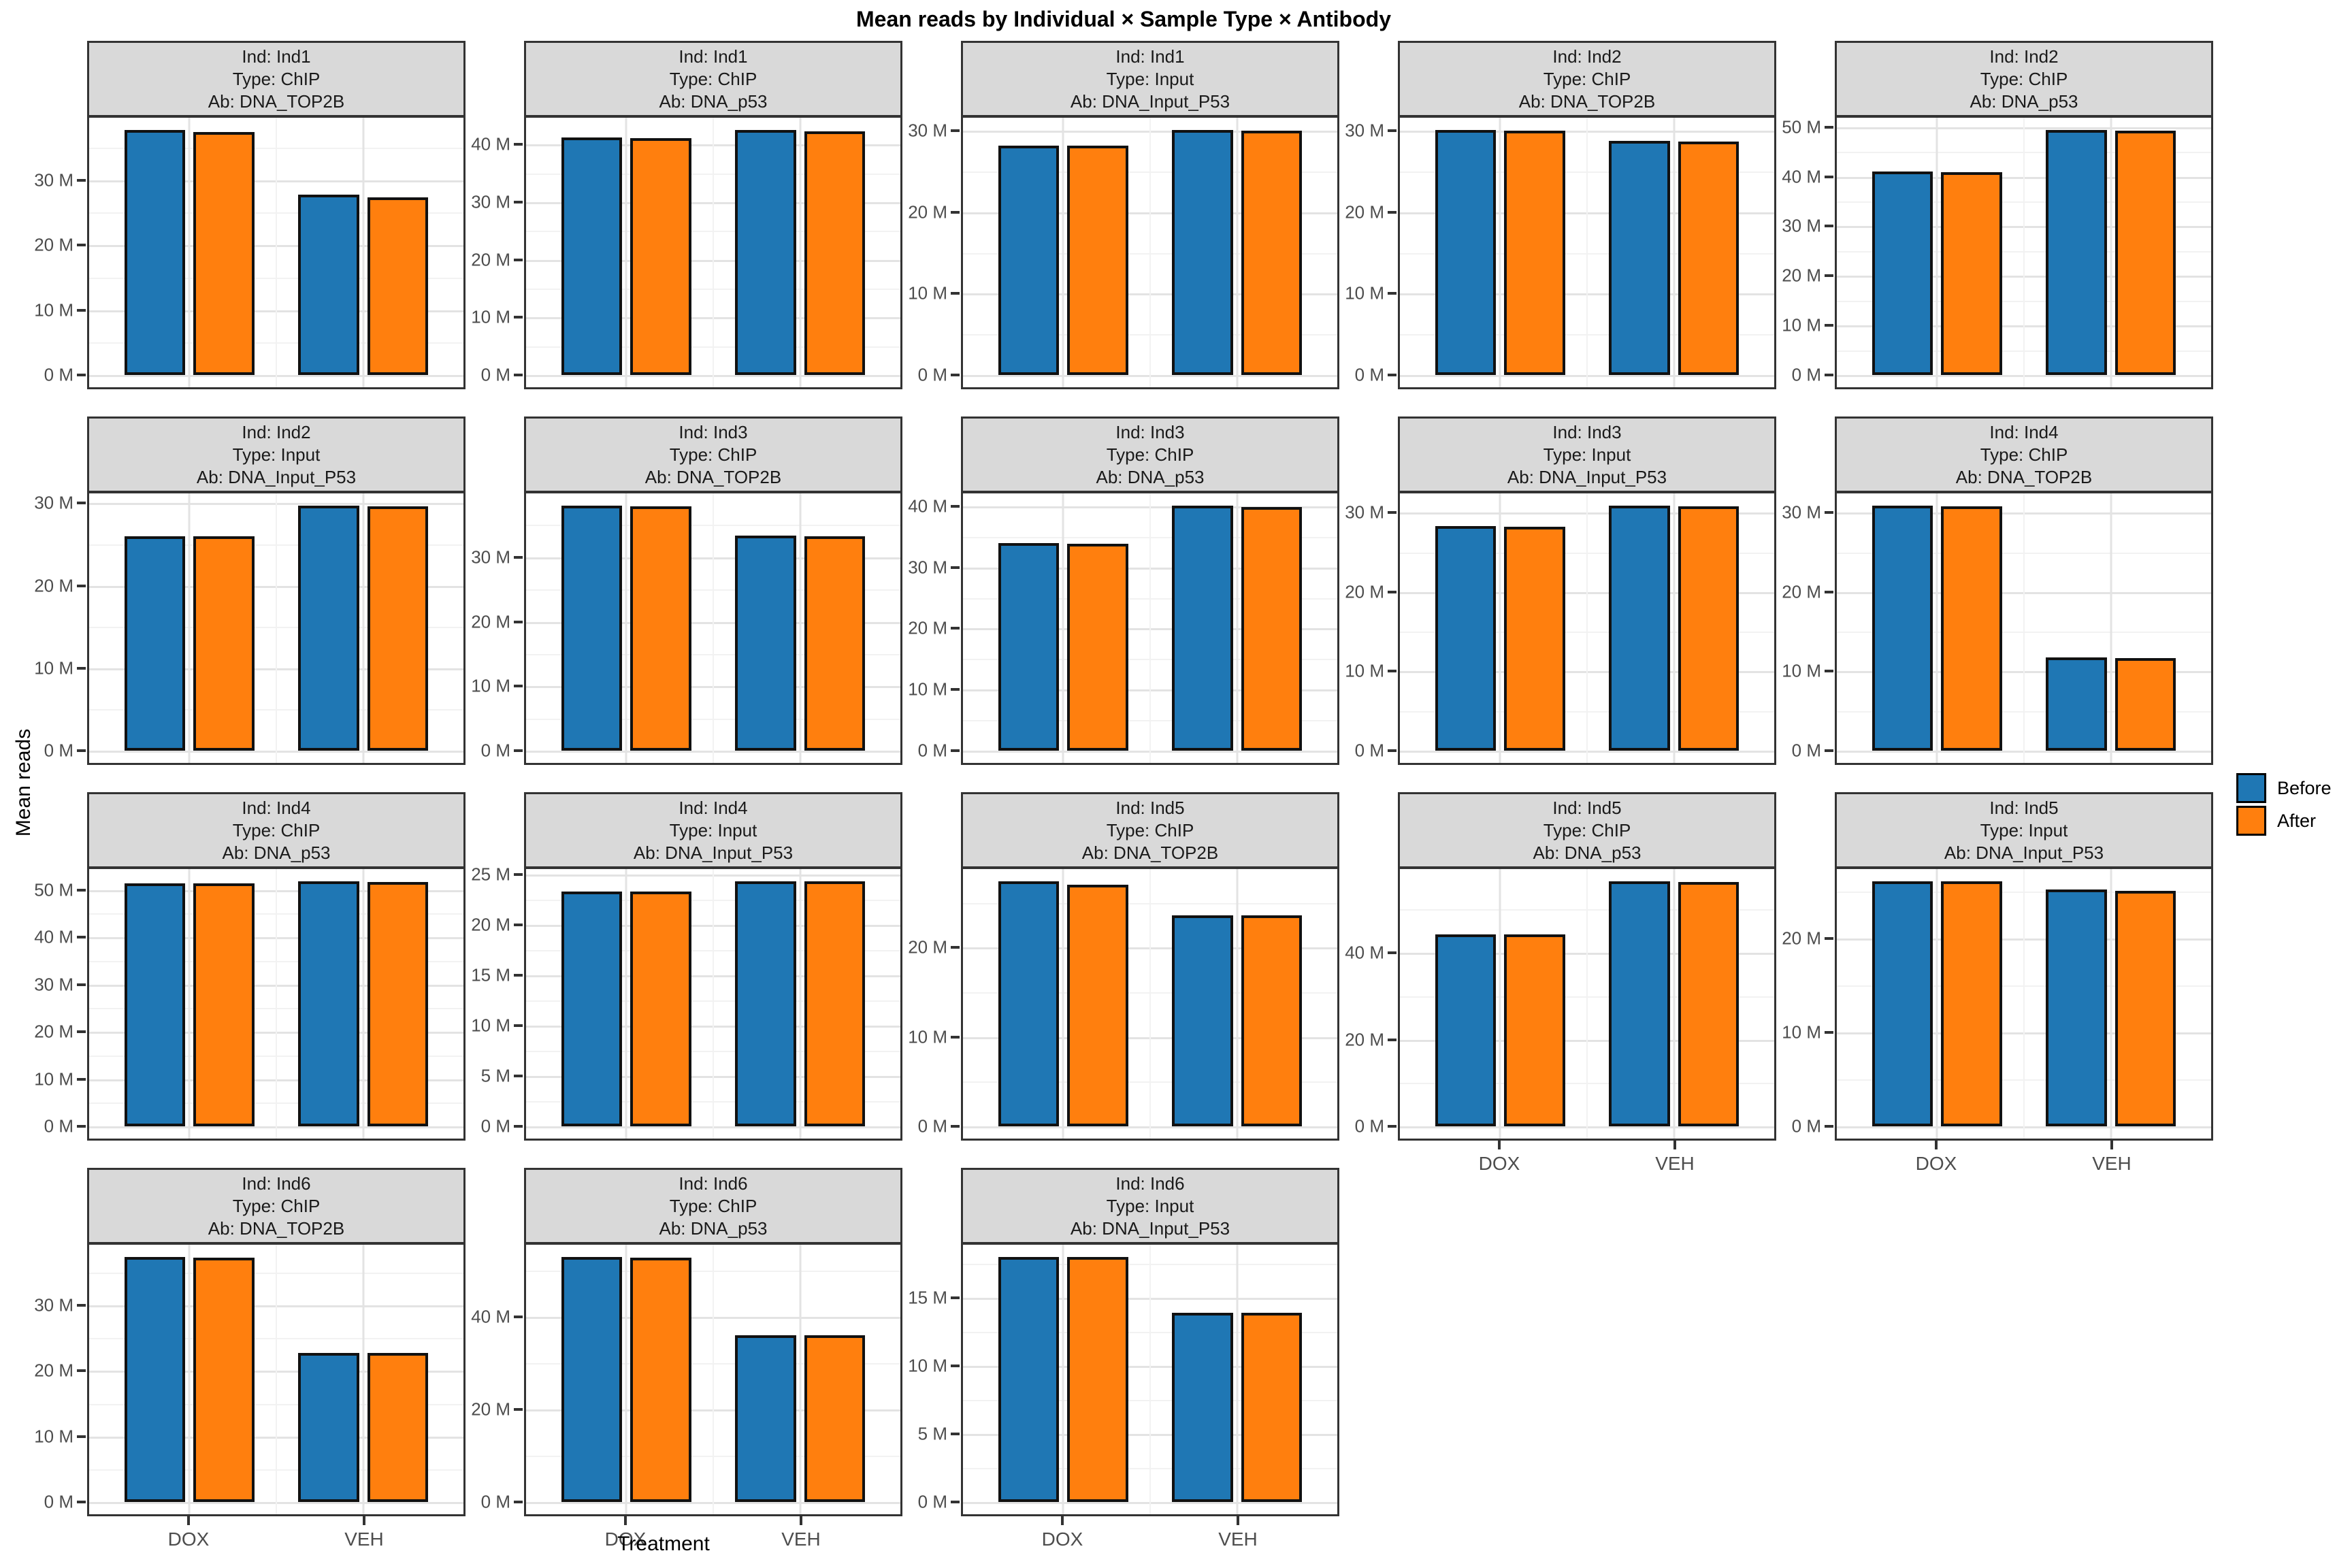 The width and height of the screenshot is (2352, 1568). What do you see at coordinates (714, 1183) in the screenshot?
I see `facet-strip-line: Ind: Ind6` at bounding box center [714, 1183].